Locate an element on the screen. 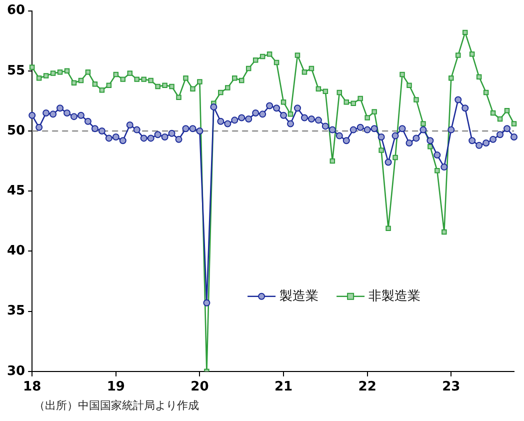  y-tick-label: 60 is located at coordinates (16, 10).